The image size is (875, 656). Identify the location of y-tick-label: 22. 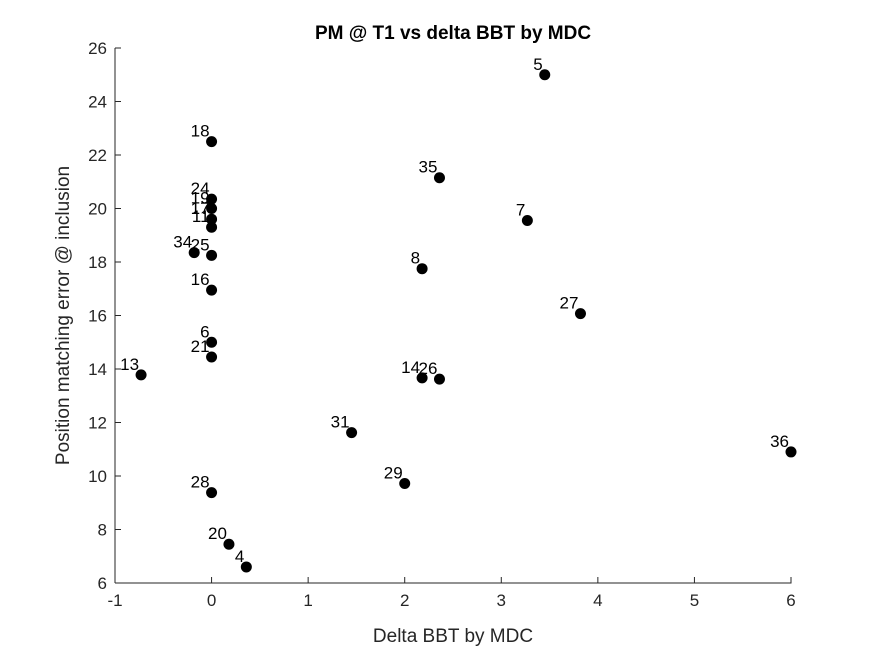
(97, 155).